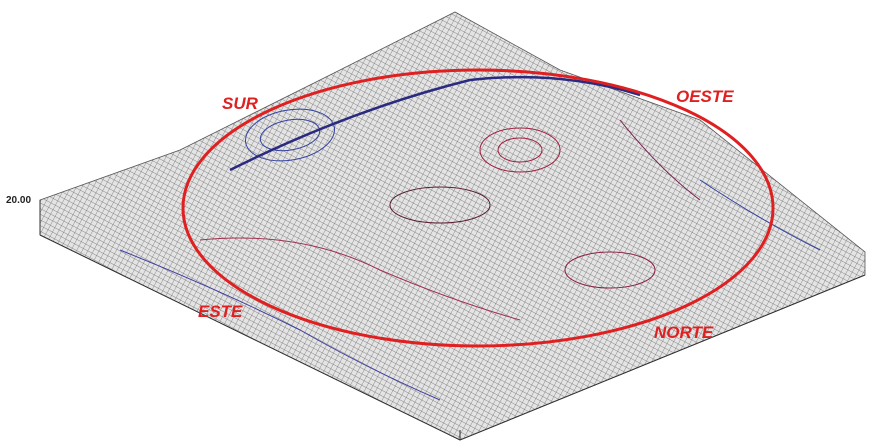 This screenshot has height=445, width=869. What do you see at coordinates (240, 103) in the screenshot?
I see `annotation: SUR` at bounding box center [240, 103].